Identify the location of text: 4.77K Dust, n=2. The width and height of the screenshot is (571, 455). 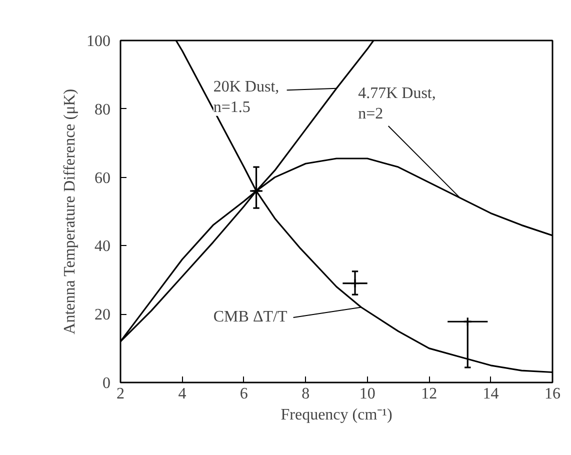
(397, 103).